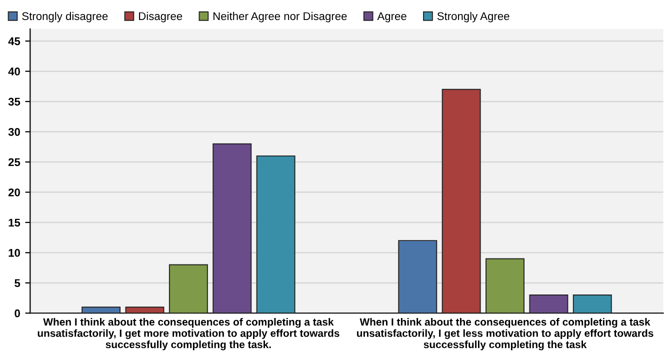 This screenshot has height=362, width=670. I want to click on legend-label: Agree, so click(391, 17).